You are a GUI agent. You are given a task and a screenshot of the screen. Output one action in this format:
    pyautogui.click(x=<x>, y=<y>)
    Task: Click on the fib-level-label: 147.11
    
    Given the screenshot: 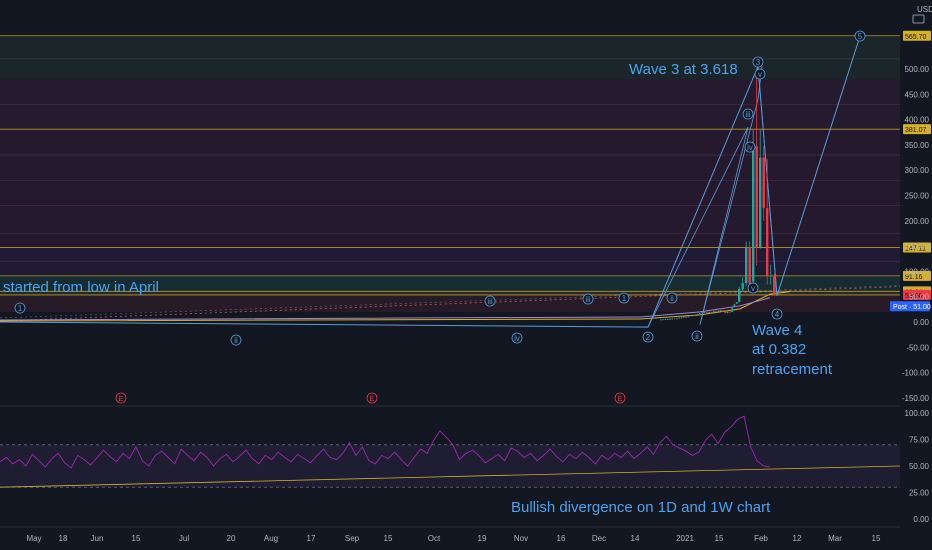 What is the action you would take?
    pyautogui.click(x=915, y=249)
    